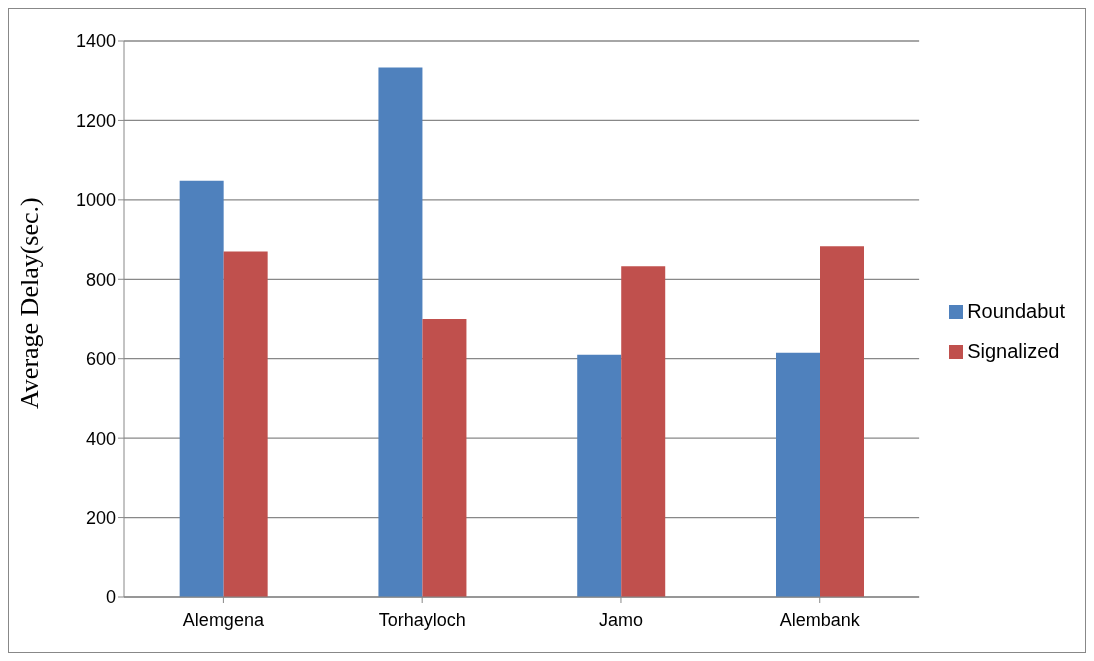 The image size is (1094, 661). Describe the element at coordinates (100, 438) in the screenshot. I see `y-tick-label: 400` at that location.